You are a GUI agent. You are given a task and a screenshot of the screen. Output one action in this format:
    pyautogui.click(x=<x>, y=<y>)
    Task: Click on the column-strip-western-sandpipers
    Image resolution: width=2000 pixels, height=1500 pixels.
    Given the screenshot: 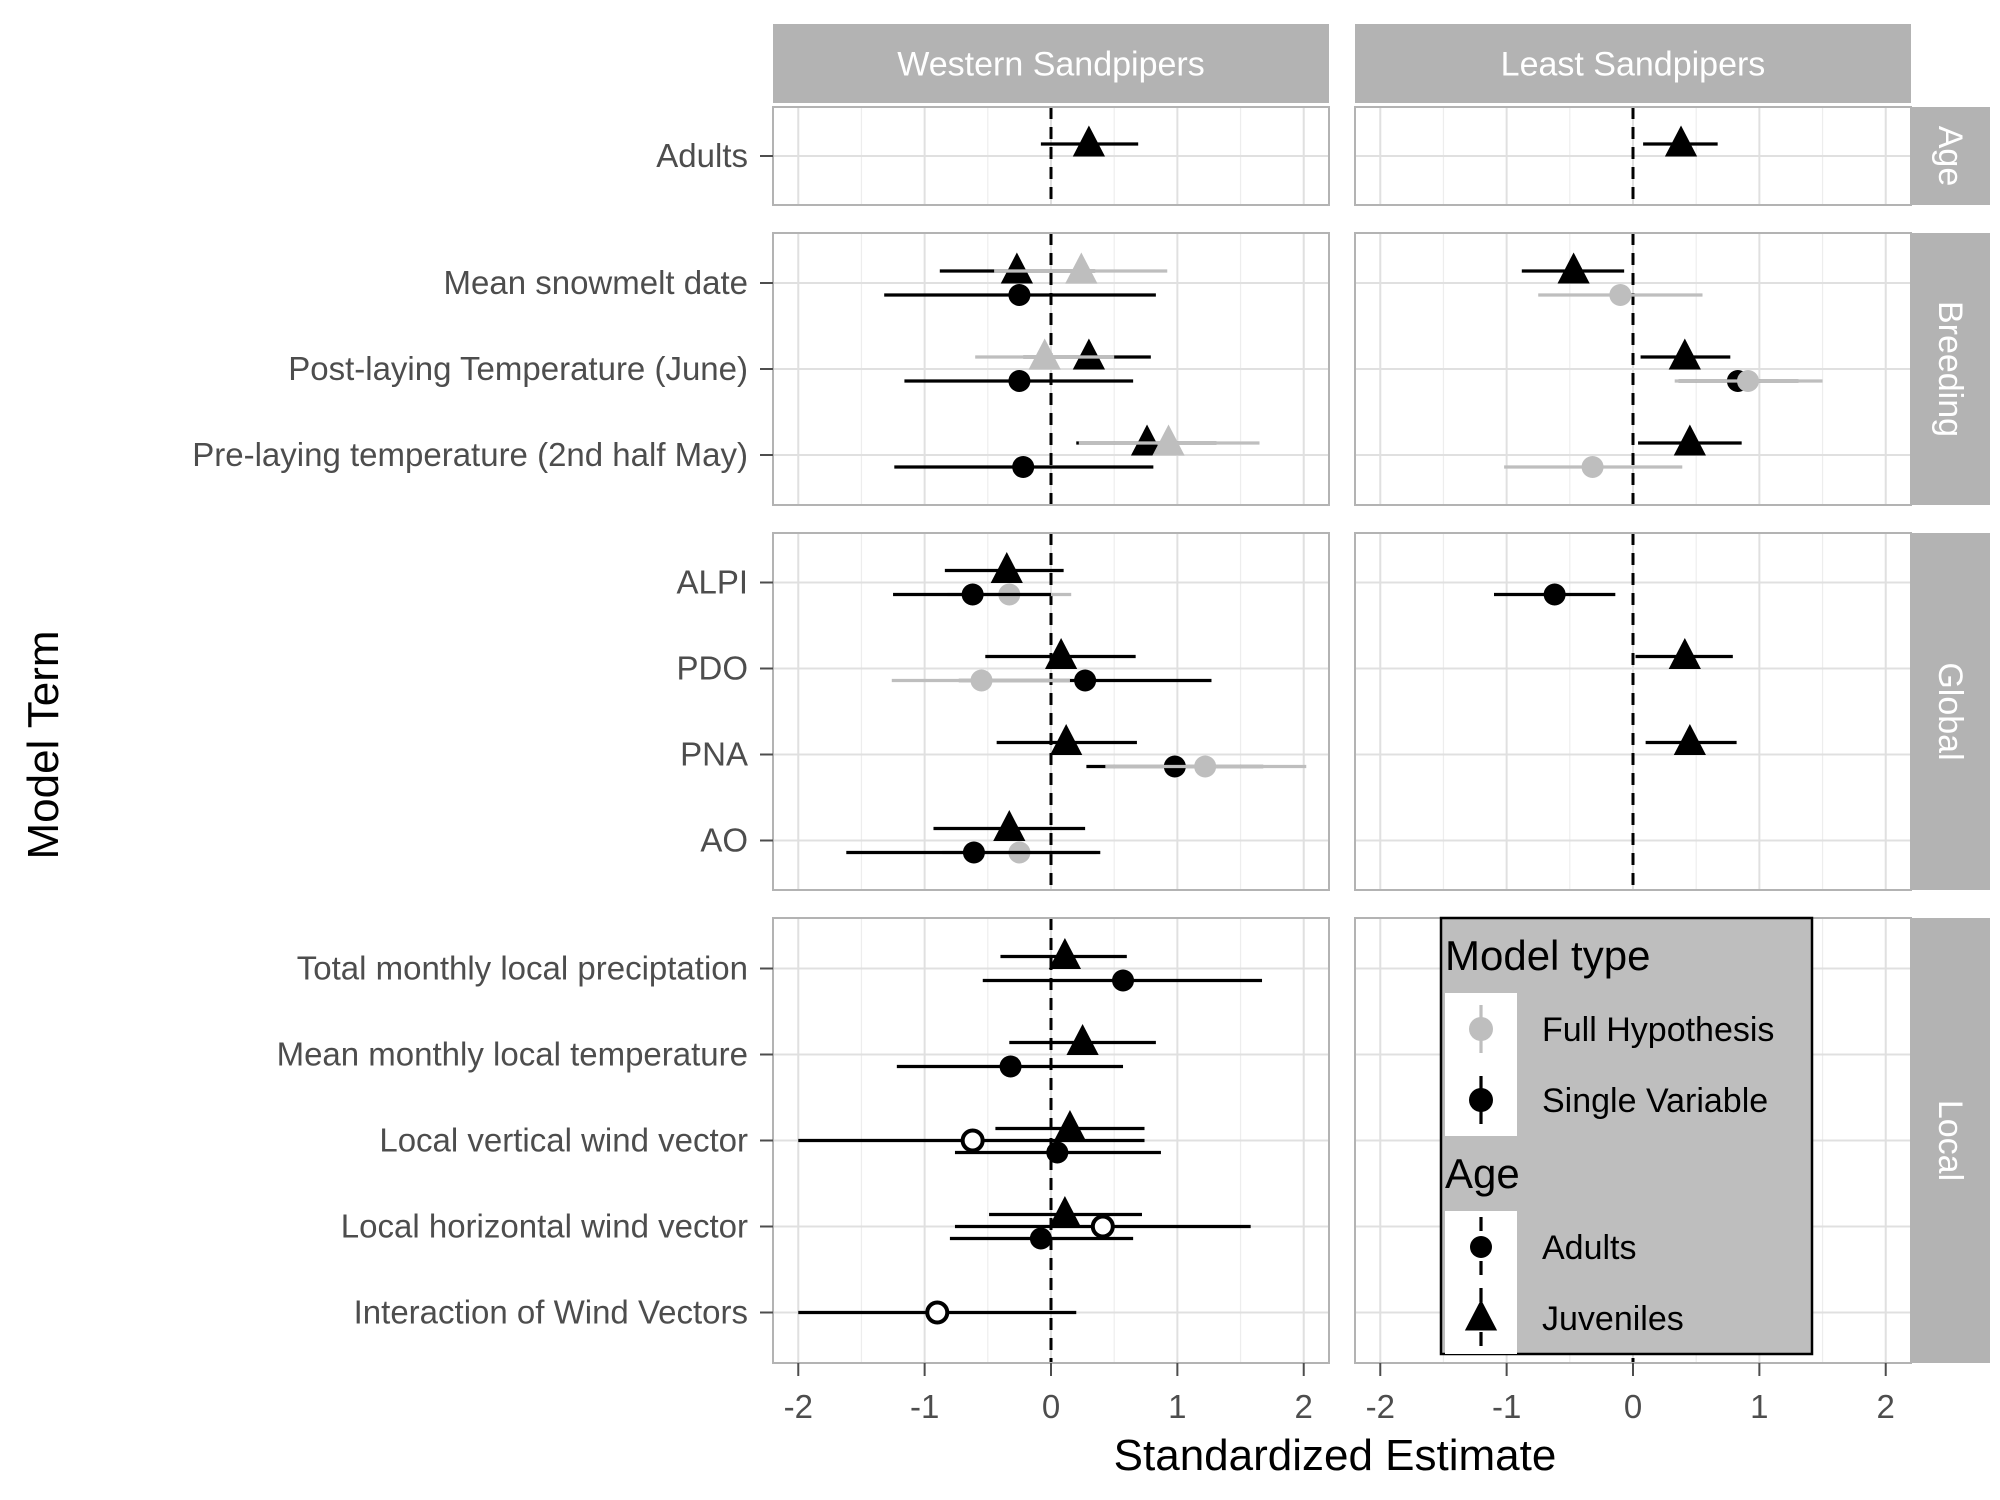 What is the action you would take?
    pyautogui.click(x=1051, y=63)
    